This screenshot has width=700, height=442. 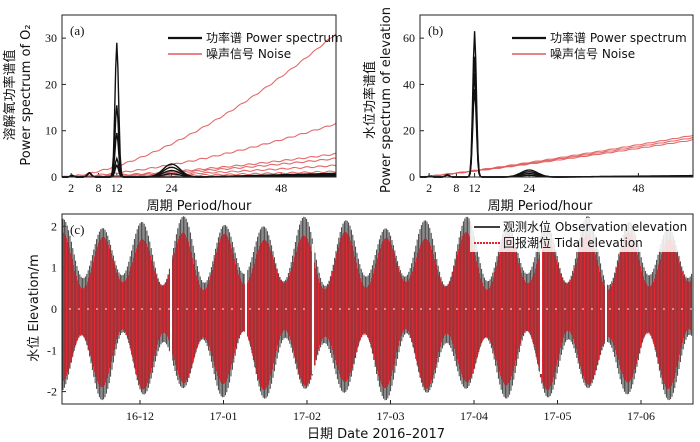 What do you see at coordinates (540, 206) in the screenshot?
I see `panel-b-xlabel: 周期 Period/hour` at bounding box center [540, 206].